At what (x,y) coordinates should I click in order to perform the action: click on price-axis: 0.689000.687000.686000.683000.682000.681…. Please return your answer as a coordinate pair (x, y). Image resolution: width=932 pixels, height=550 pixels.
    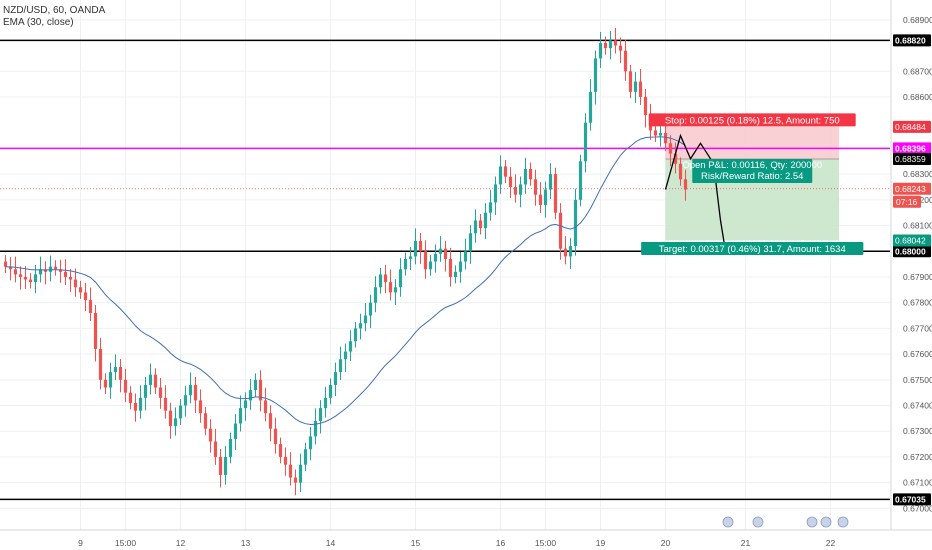
    Looking at the image, I should click on (911, 265).